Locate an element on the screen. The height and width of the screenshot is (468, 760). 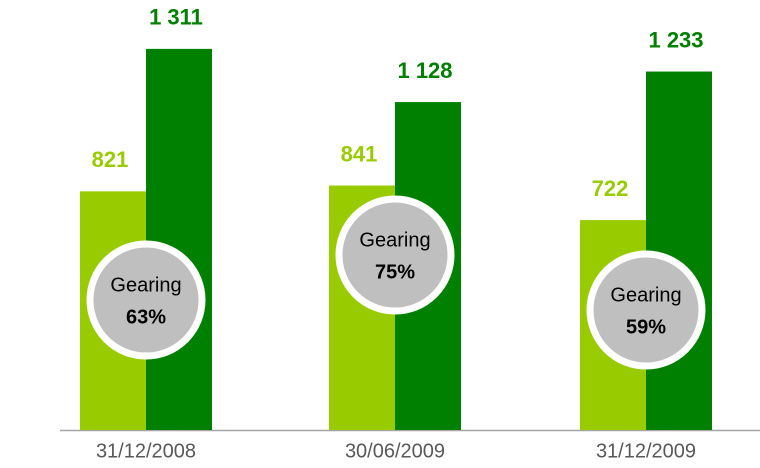
x-tick-label: 31/12/2009 is located at coordinates (646, 451).